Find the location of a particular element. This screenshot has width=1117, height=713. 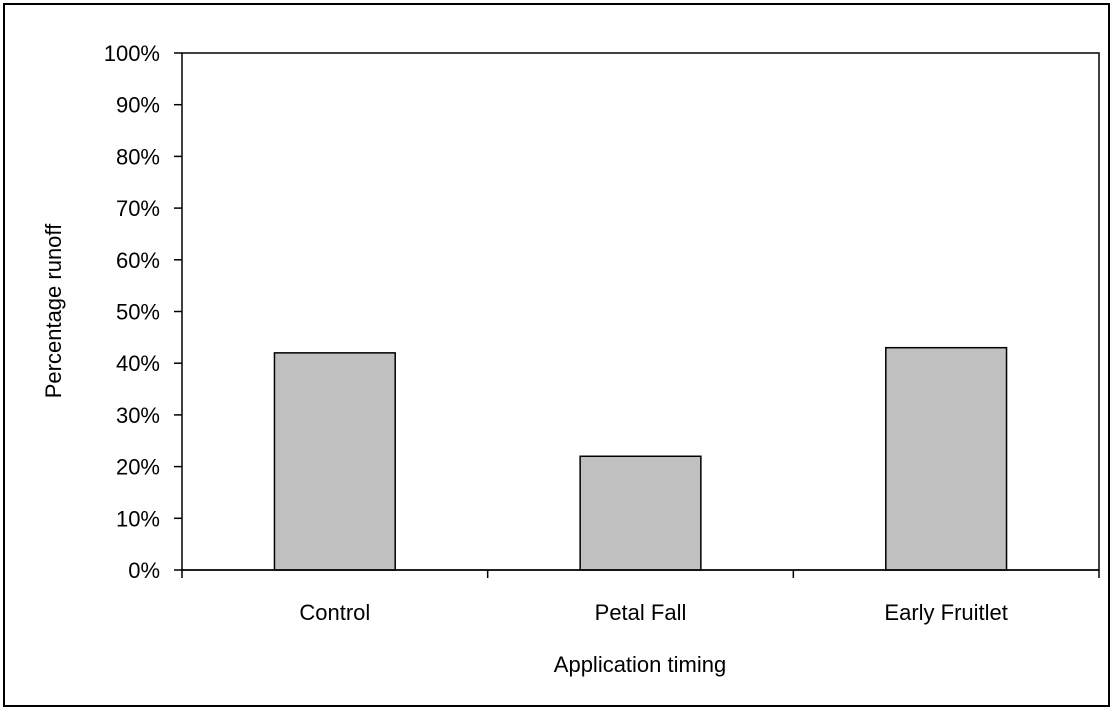

bar-early-fruitlet is located at coordinates (946, 458).